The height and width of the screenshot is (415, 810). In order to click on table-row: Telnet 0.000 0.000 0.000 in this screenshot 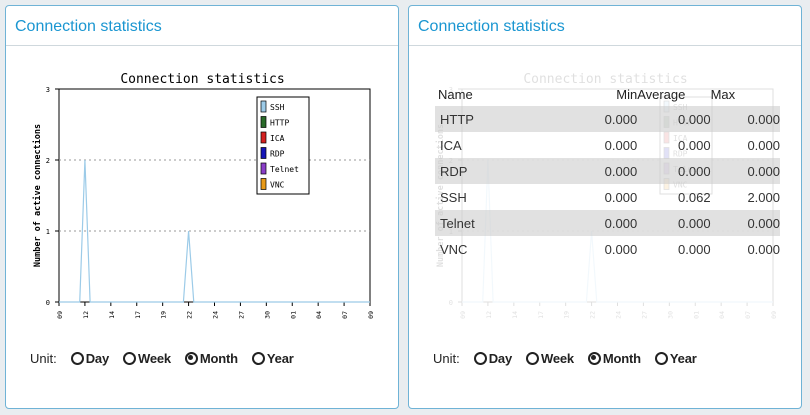, I will do `click(607, 223)`.